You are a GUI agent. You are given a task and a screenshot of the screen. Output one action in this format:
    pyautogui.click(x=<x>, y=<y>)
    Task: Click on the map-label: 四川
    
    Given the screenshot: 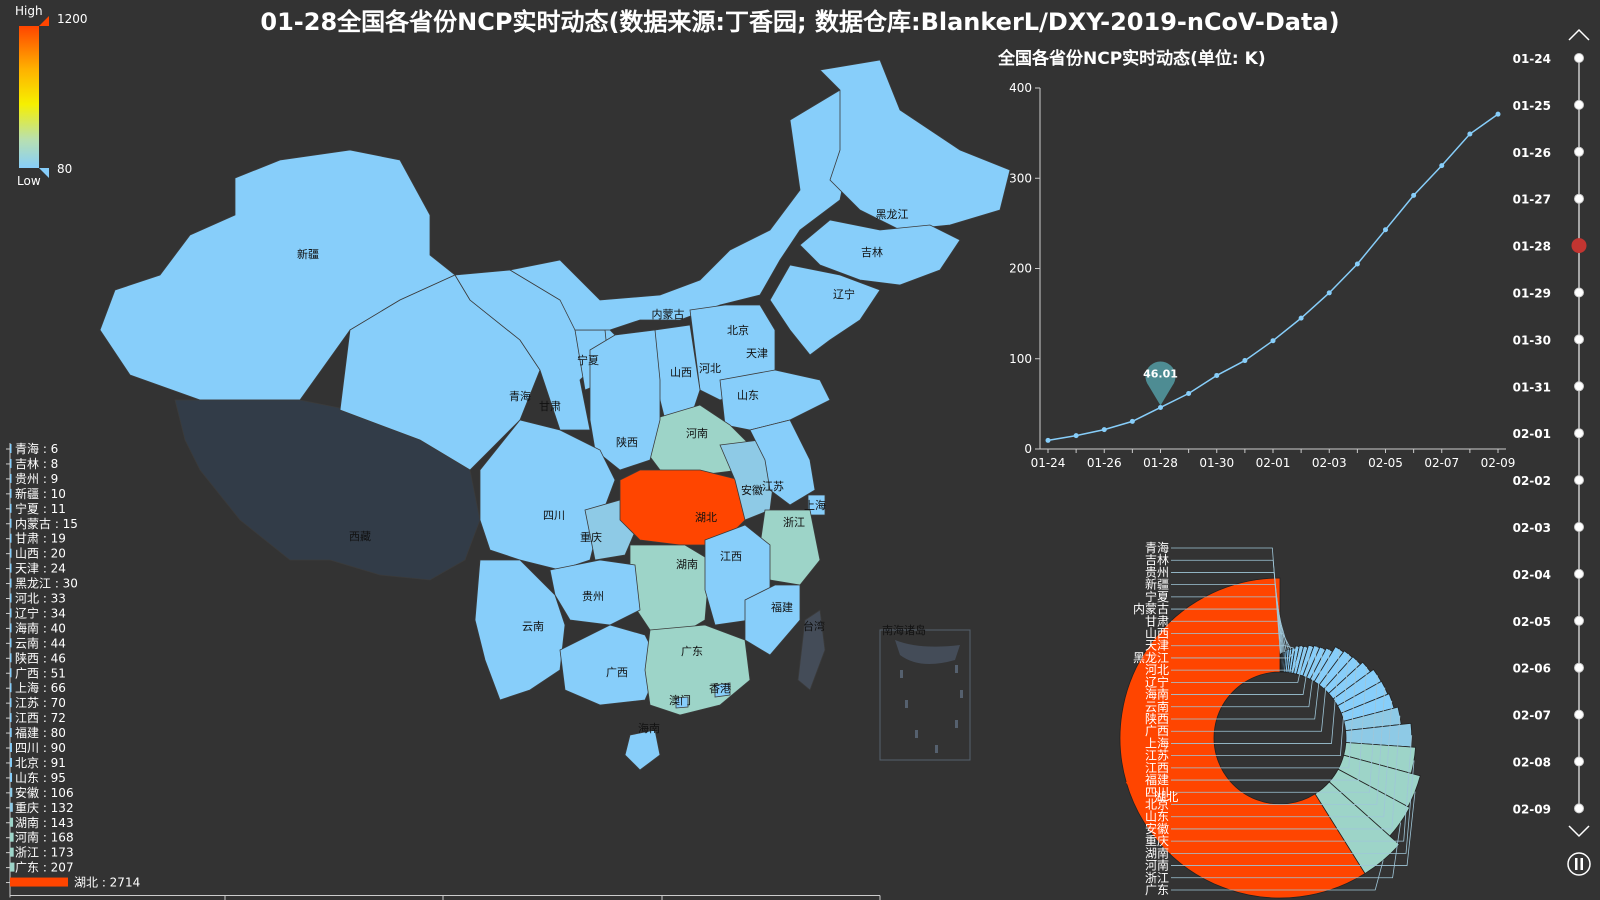 What is the action you would take?
    pyautogui.click(x=554, y=515)
    